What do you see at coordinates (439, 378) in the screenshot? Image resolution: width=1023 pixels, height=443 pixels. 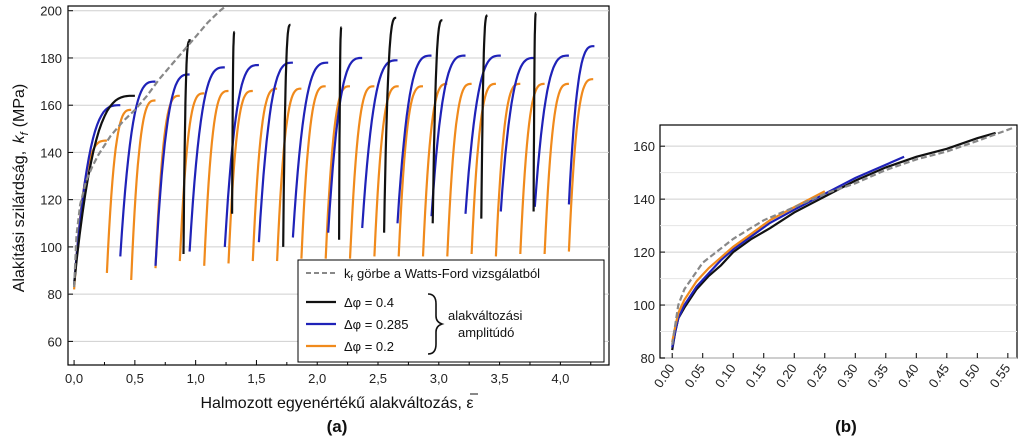 I see `x-tick-label-a: 3,0` at bounding box center [439, 378].